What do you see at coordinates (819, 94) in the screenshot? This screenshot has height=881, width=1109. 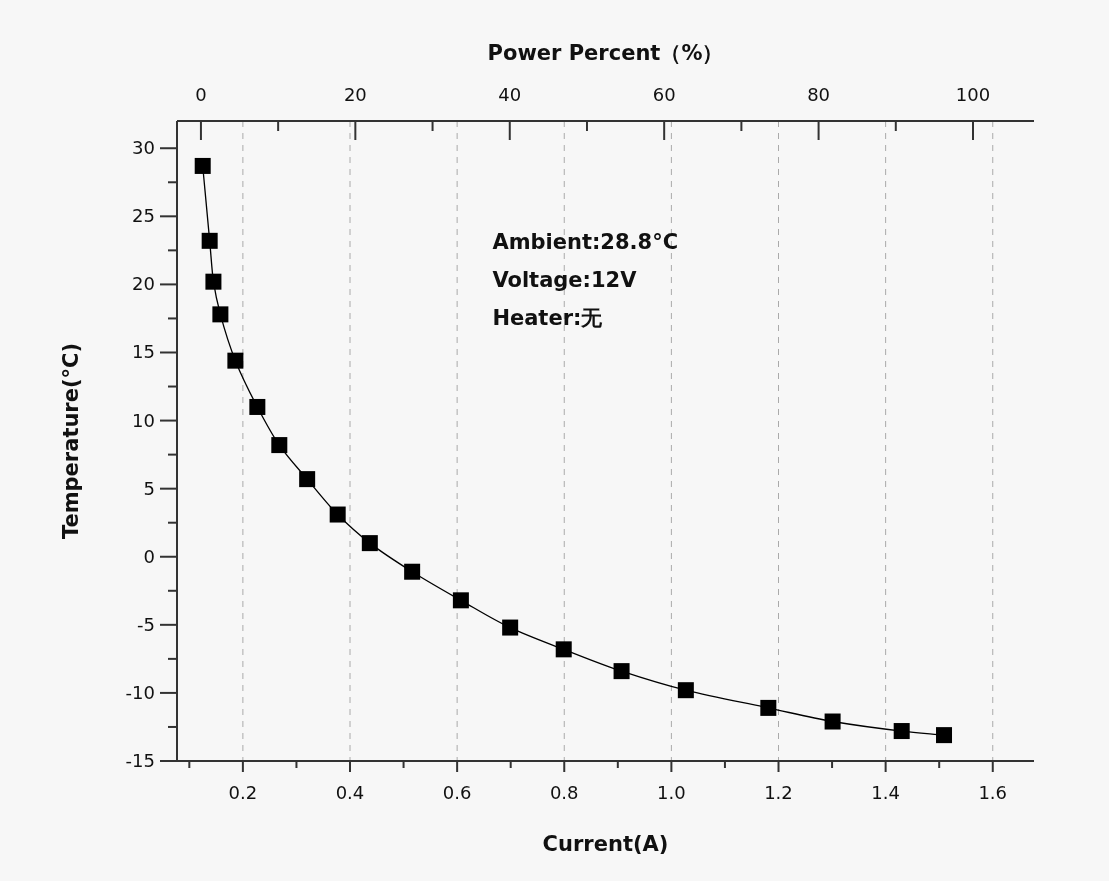 I see `x2-tick-label: 80` at bounding box center [819, 94].